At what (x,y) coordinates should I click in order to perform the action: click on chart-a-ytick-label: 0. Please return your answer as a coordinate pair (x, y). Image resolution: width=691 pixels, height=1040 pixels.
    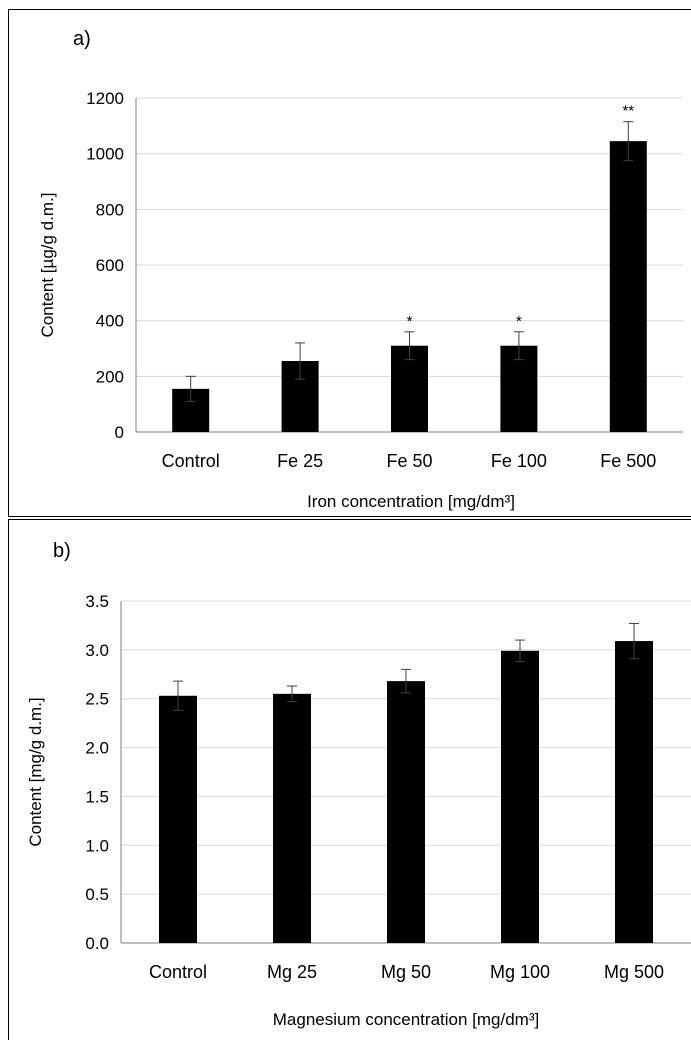
    Looking at the image, I should click on (119, 432).